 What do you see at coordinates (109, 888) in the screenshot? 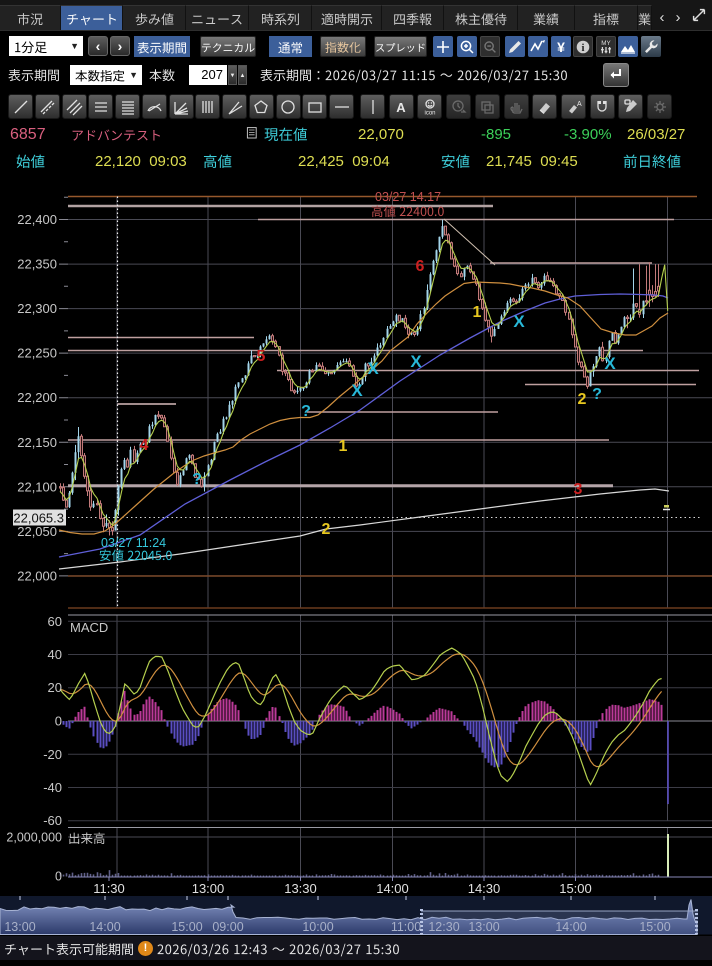
I see `svg-text: 11:30` at bounding box center [109, 888].